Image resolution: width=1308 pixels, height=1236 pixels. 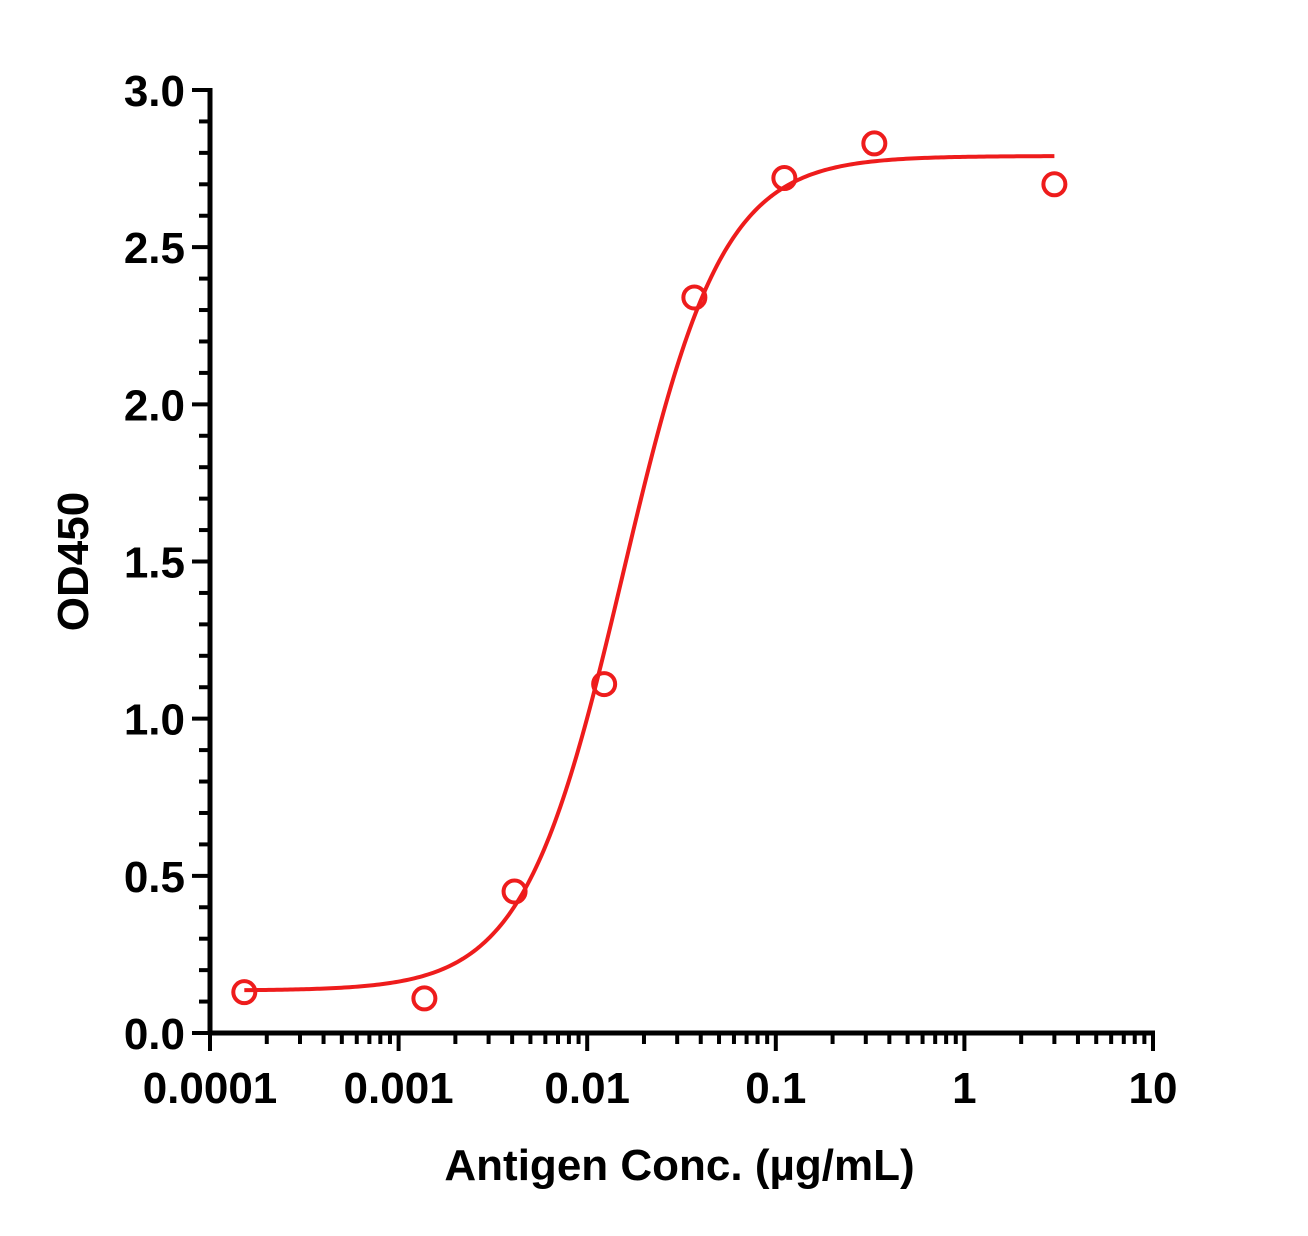 What do you see at coordinates (681, 1042) in the screenshot?
I see `x-axis-ticks` at bounding box center [681, 1042].